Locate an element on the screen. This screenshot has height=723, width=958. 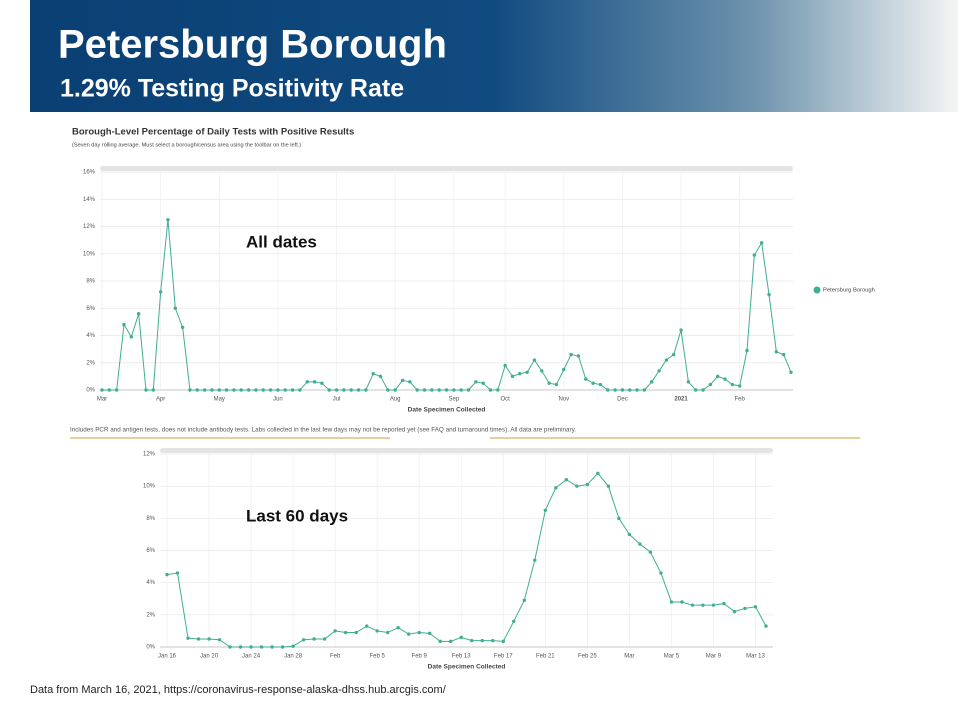
x-tick-label: Jan 20 is located at coordinates (209, 657).